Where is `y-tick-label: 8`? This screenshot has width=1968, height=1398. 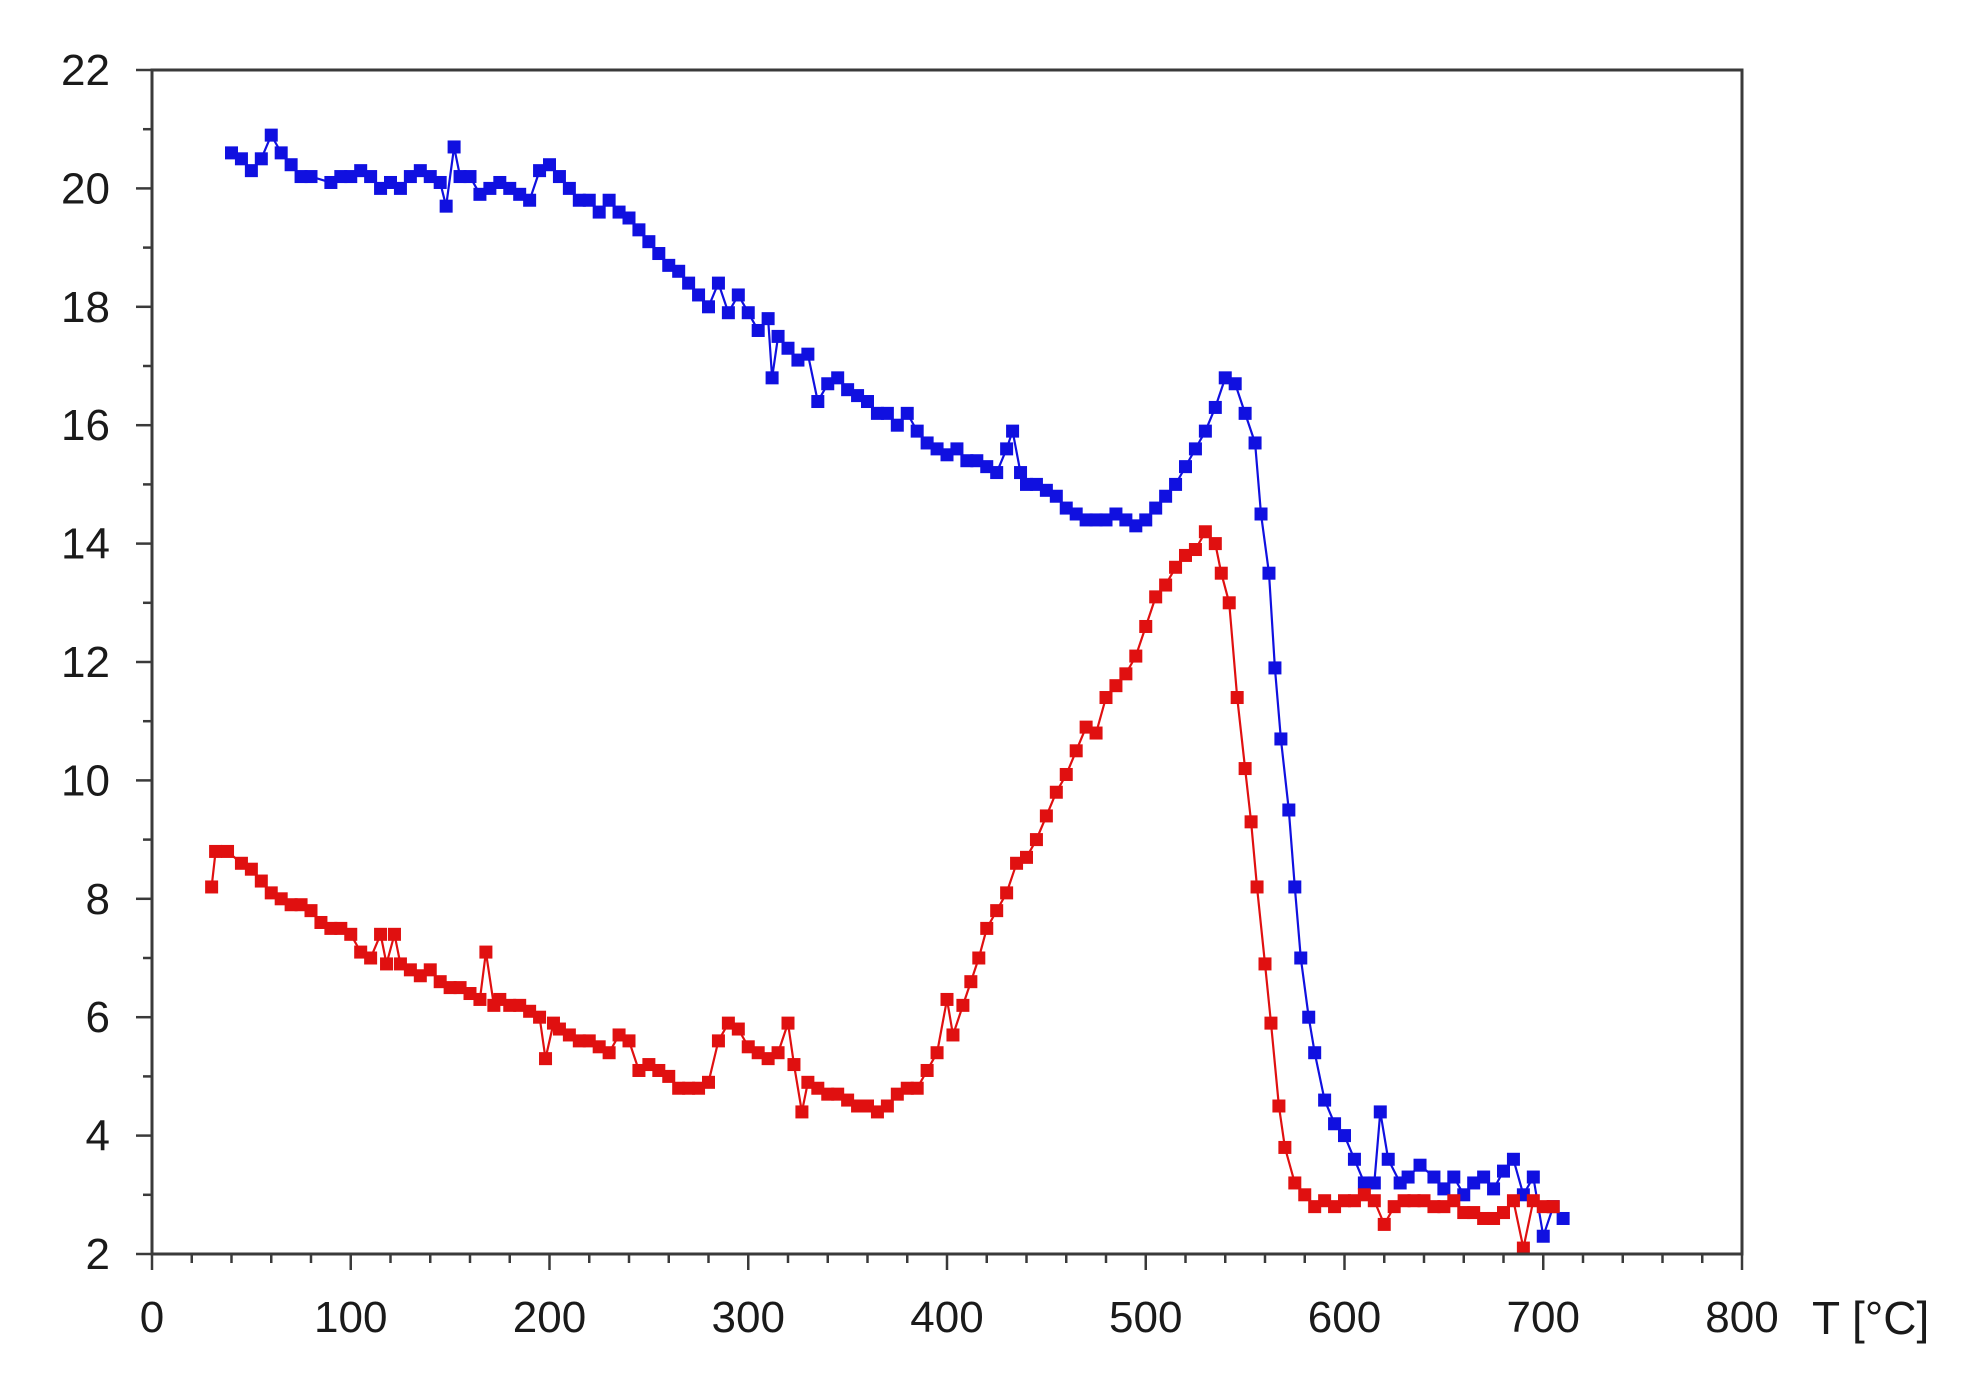
y-tick-label: 8 is located at coordinates (98, 899).